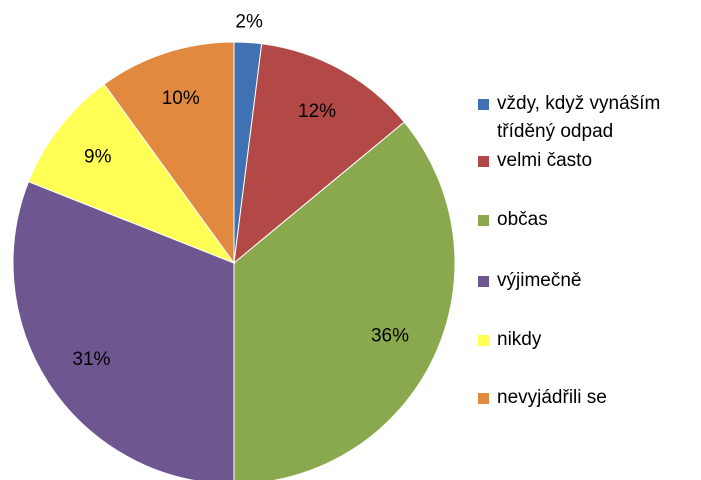 This screenshot has height=480, width=701. What do you see at coordinates (545, 160) in the screenshot?
I see `legend-label: velmi často` at bounding box center [545, 160].